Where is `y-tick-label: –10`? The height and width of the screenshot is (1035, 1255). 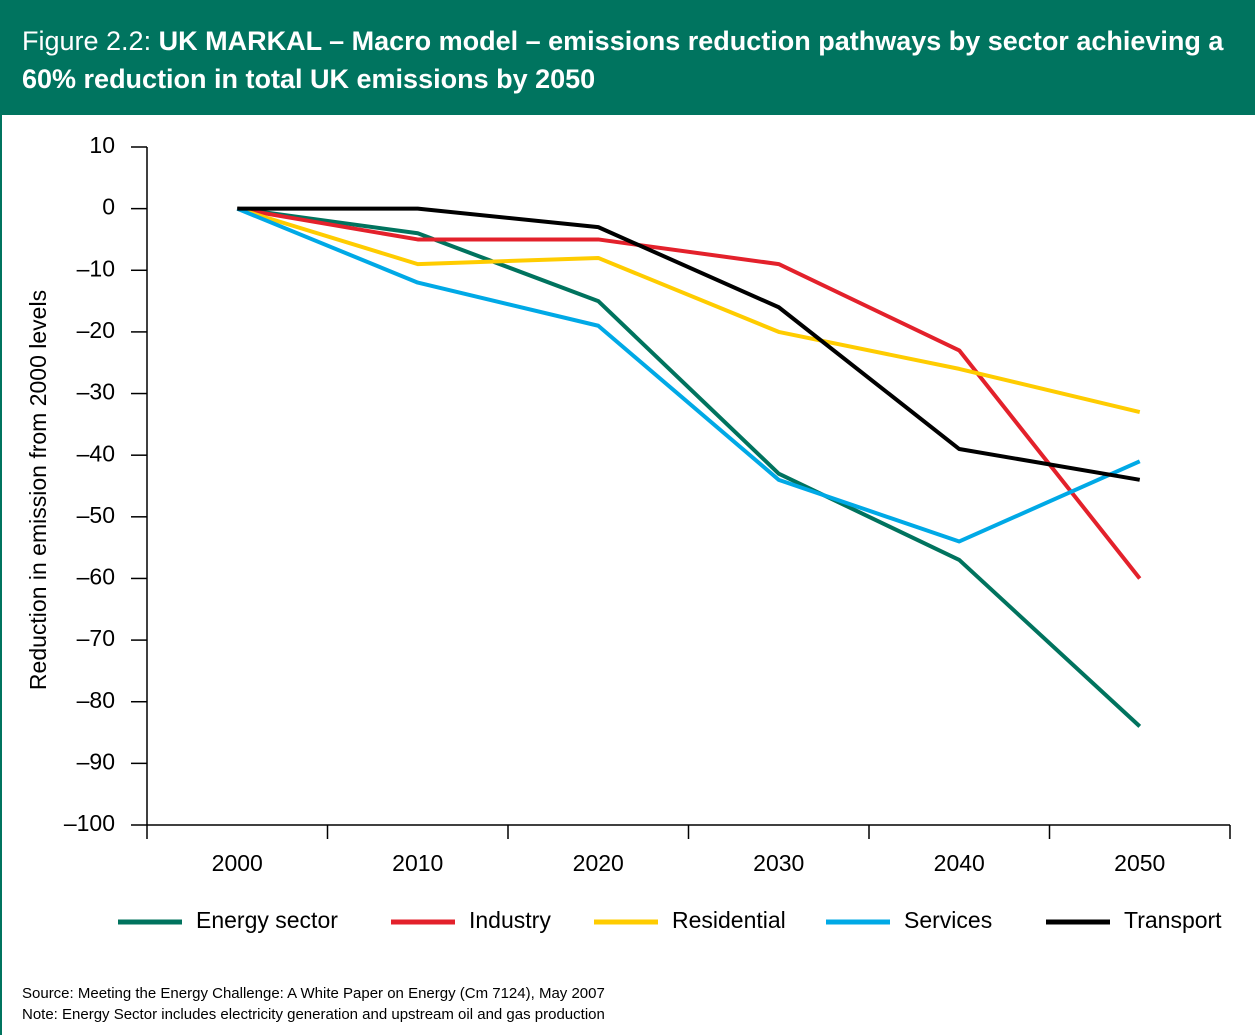 y-tick-label: –10 is located at coordinates (96, 268).